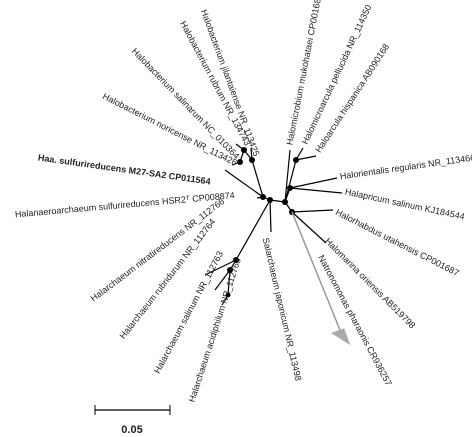  What do you see at coordinates (131, 430) in the screenshot?
I see `scale-label: 0.05` at bounding box center [131, 430].